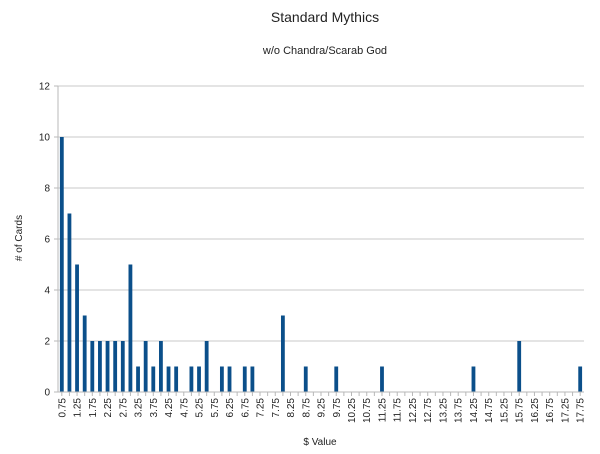  What do you see at coordinates (489, 410) in the screenshot?
I see `x-tick-label: 14.75` at bounding box center [489, 410].